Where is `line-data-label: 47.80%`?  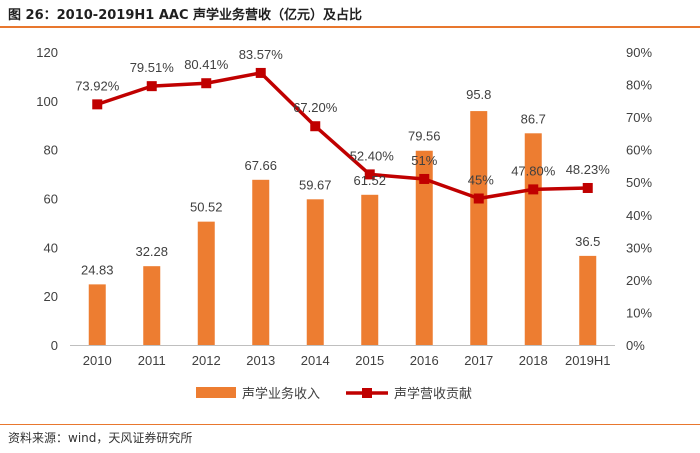
line-data-label: 47.80% is located at coordinates (533, 170).